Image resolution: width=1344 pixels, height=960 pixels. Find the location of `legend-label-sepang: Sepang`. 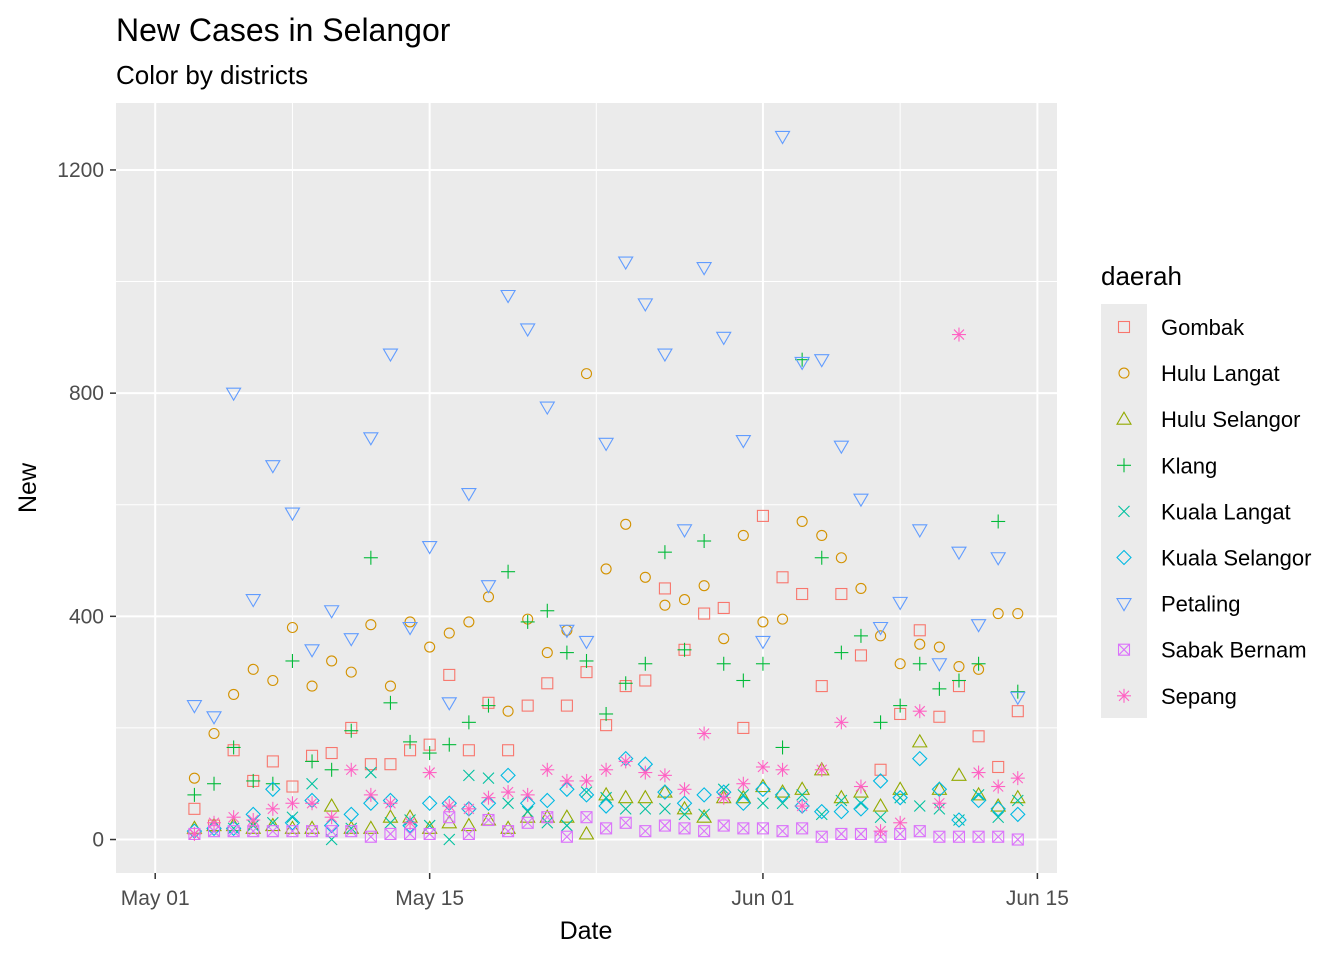

legend-label-sepang: Sepang is located at coordinates (1199, 696).